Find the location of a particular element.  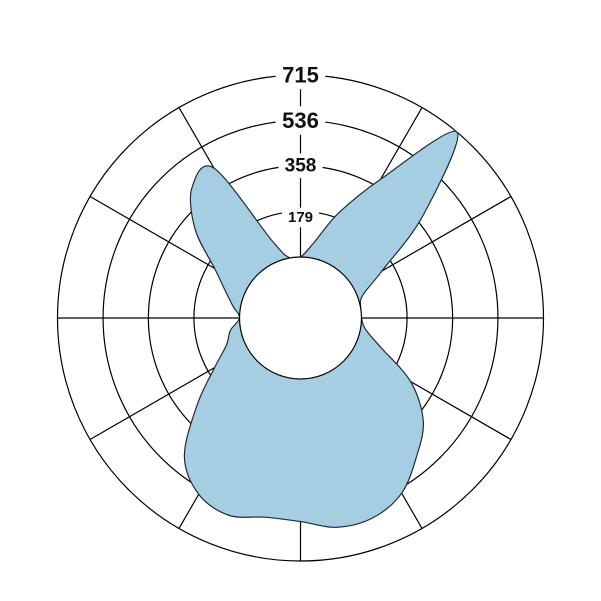

polar-overlay is located at coordinates (300, 318).